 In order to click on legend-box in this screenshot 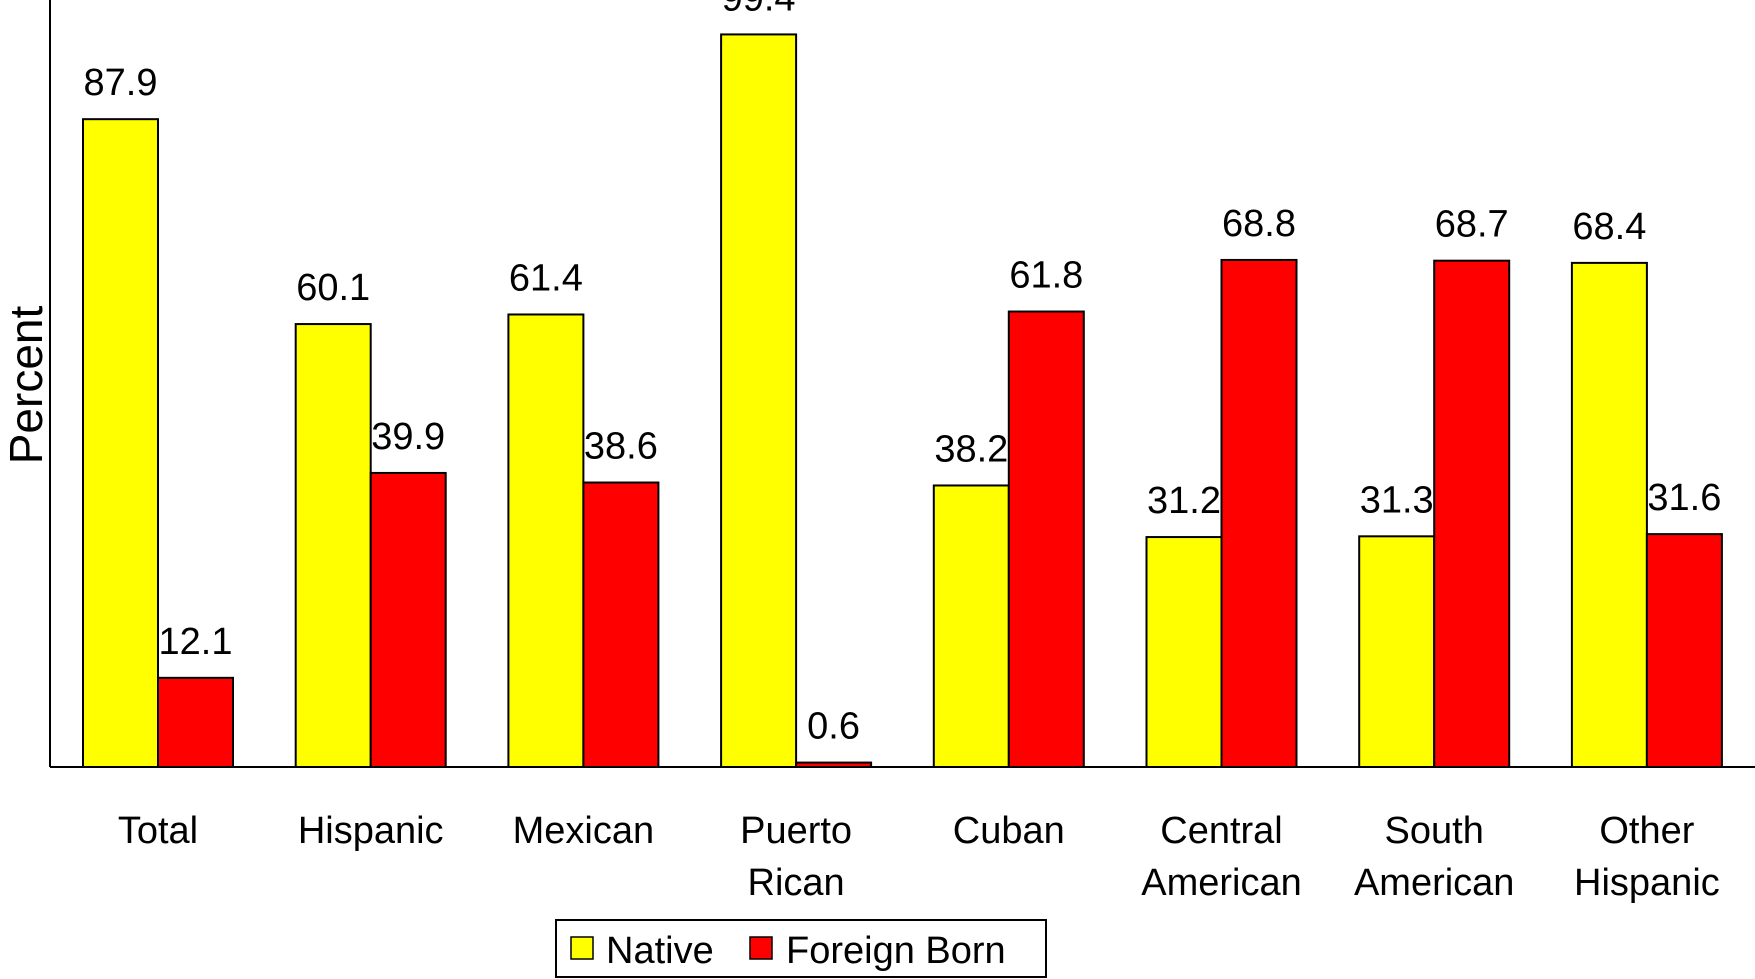, I will do `click(801, 948)`.